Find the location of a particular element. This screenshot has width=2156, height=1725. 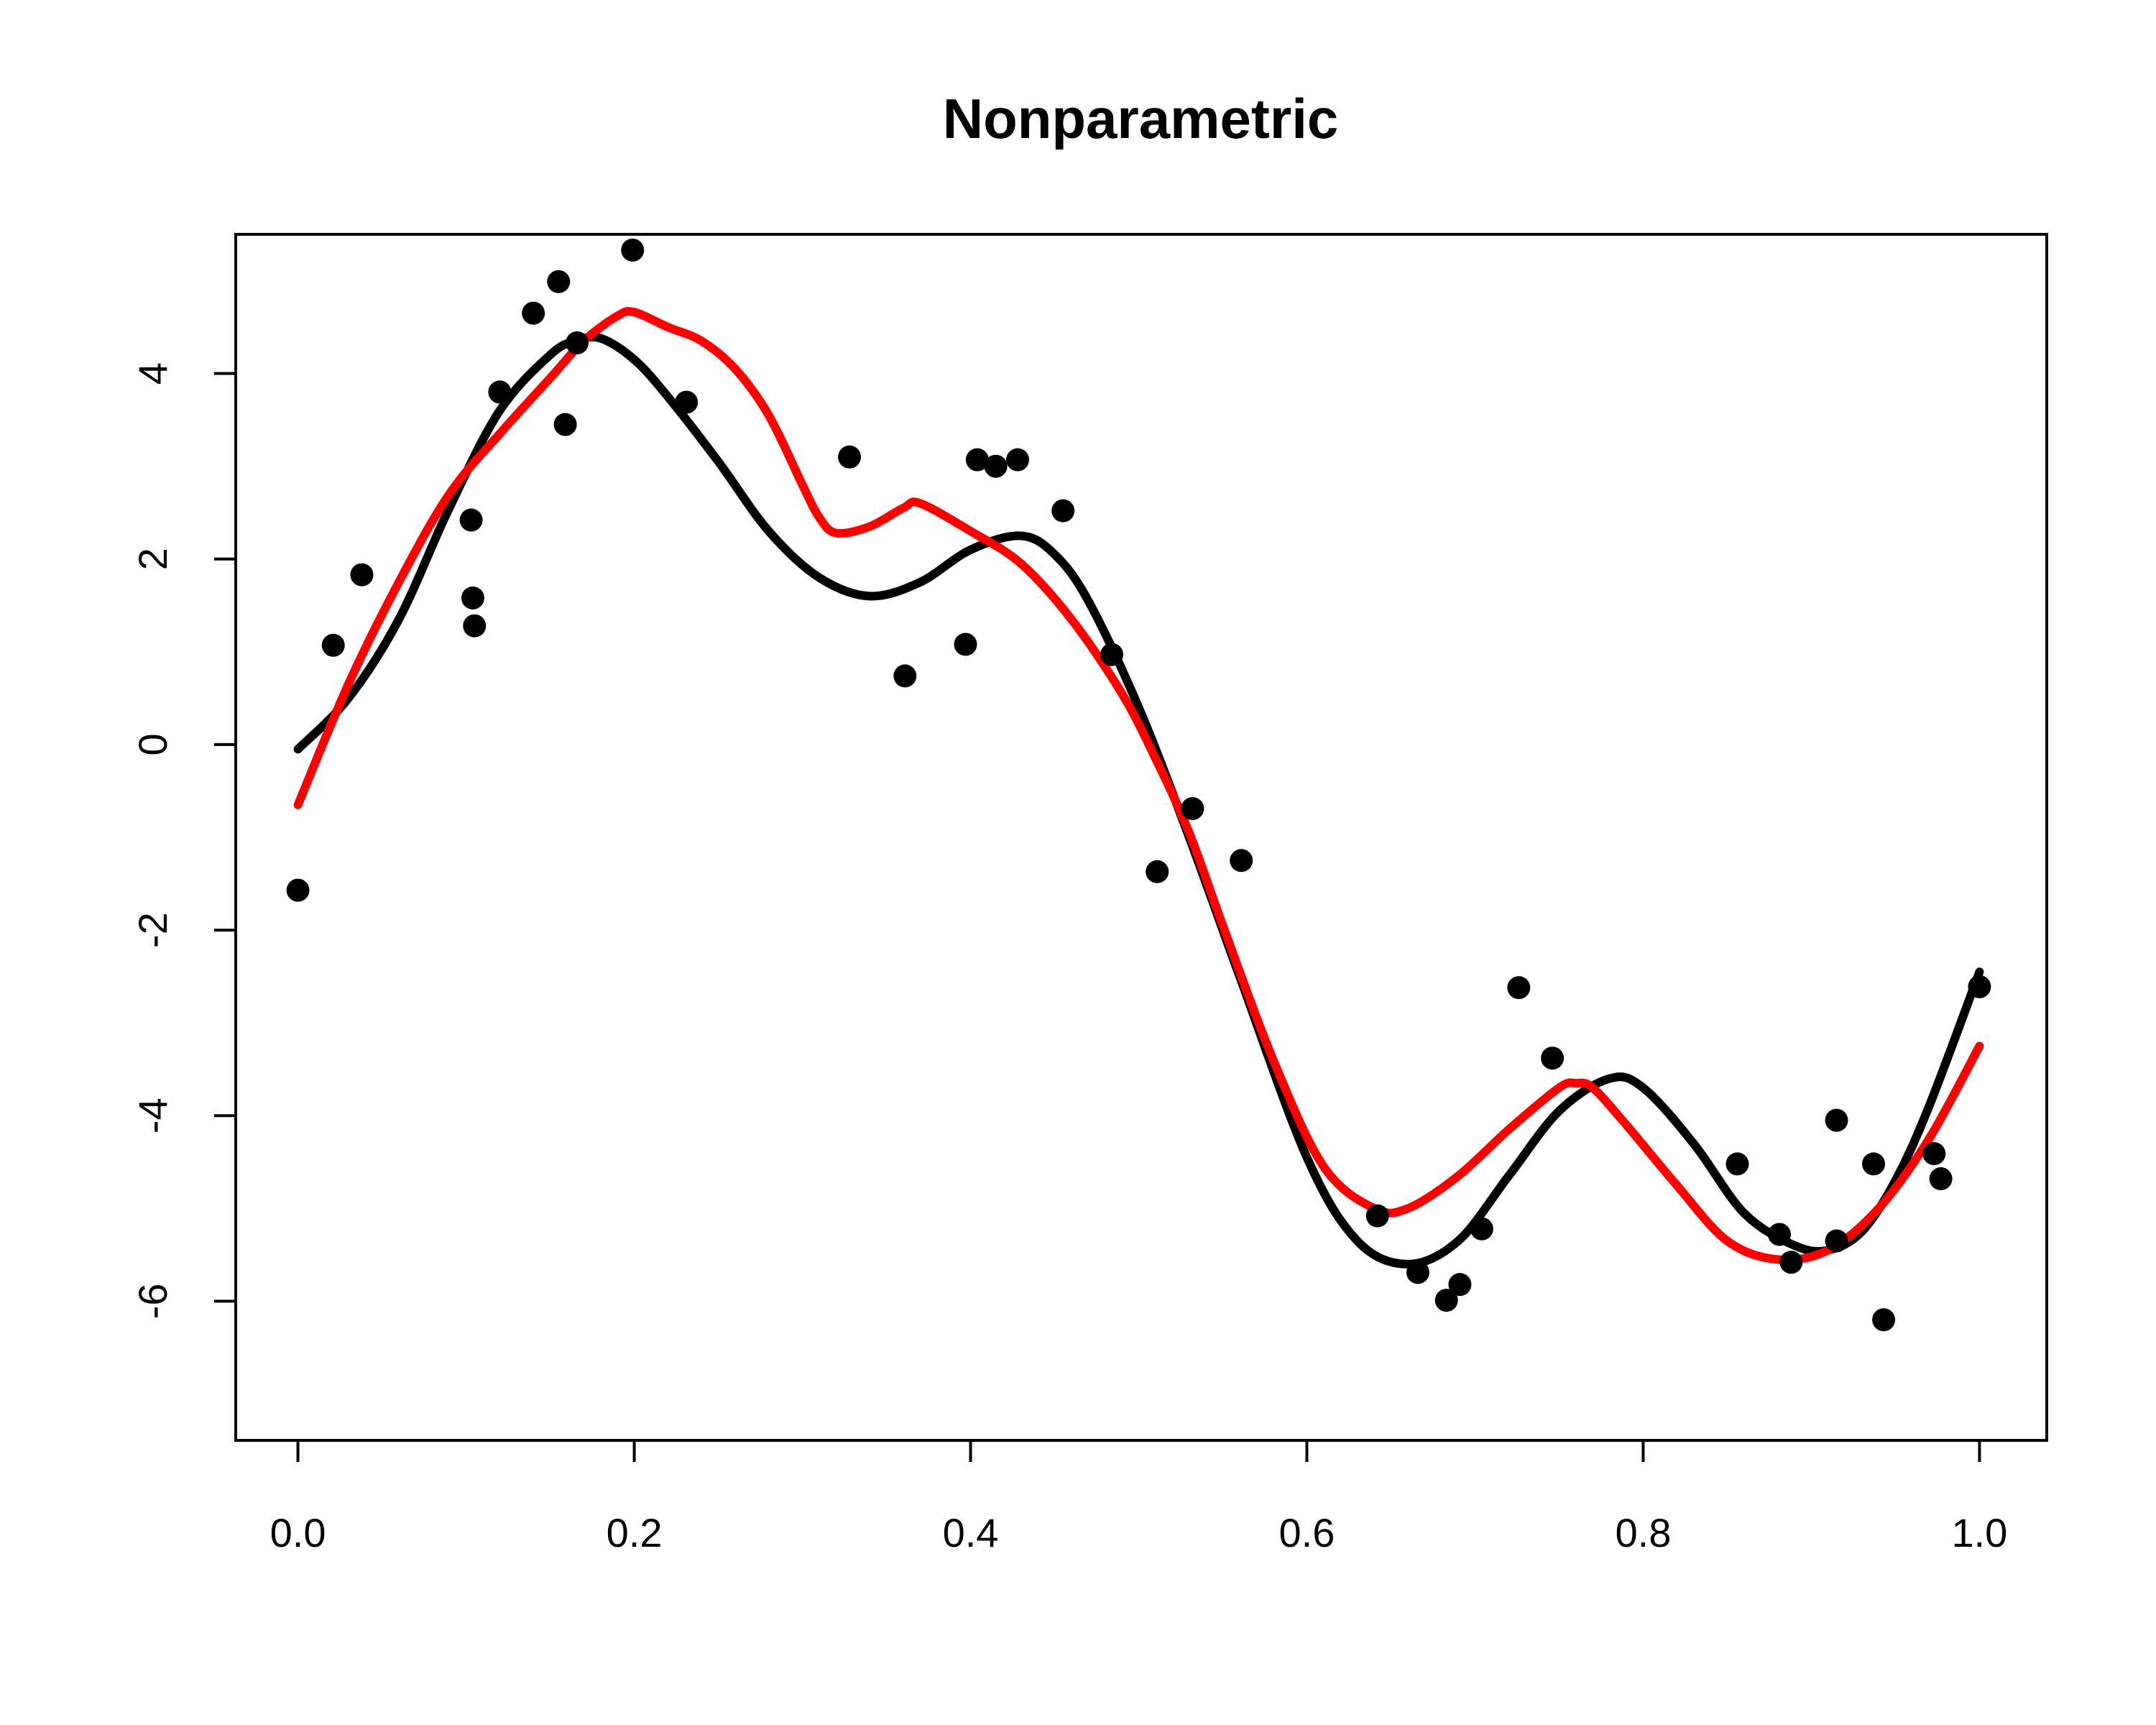

x-tick-label: 0.8 is located at coordinates (1644, 1532).